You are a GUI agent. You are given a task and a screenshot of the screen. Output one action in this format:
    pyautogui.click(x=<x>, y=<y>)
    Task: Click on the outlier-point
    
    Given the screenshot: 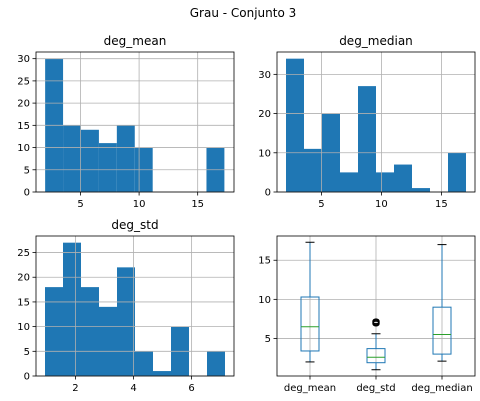 What is the action you would take?
    pyautogui.click(x=376, y=321)
    